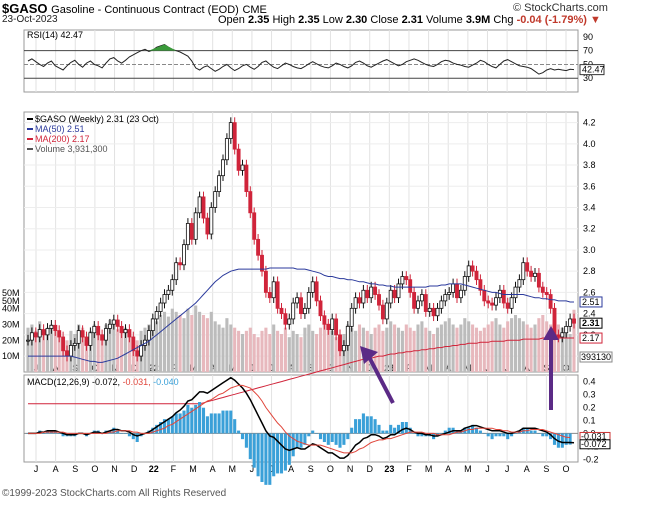  What do you see at coordinates (25, 8) in the screenshot?
I see `symbol-label: $GASO` at bounding box center [25, 8].